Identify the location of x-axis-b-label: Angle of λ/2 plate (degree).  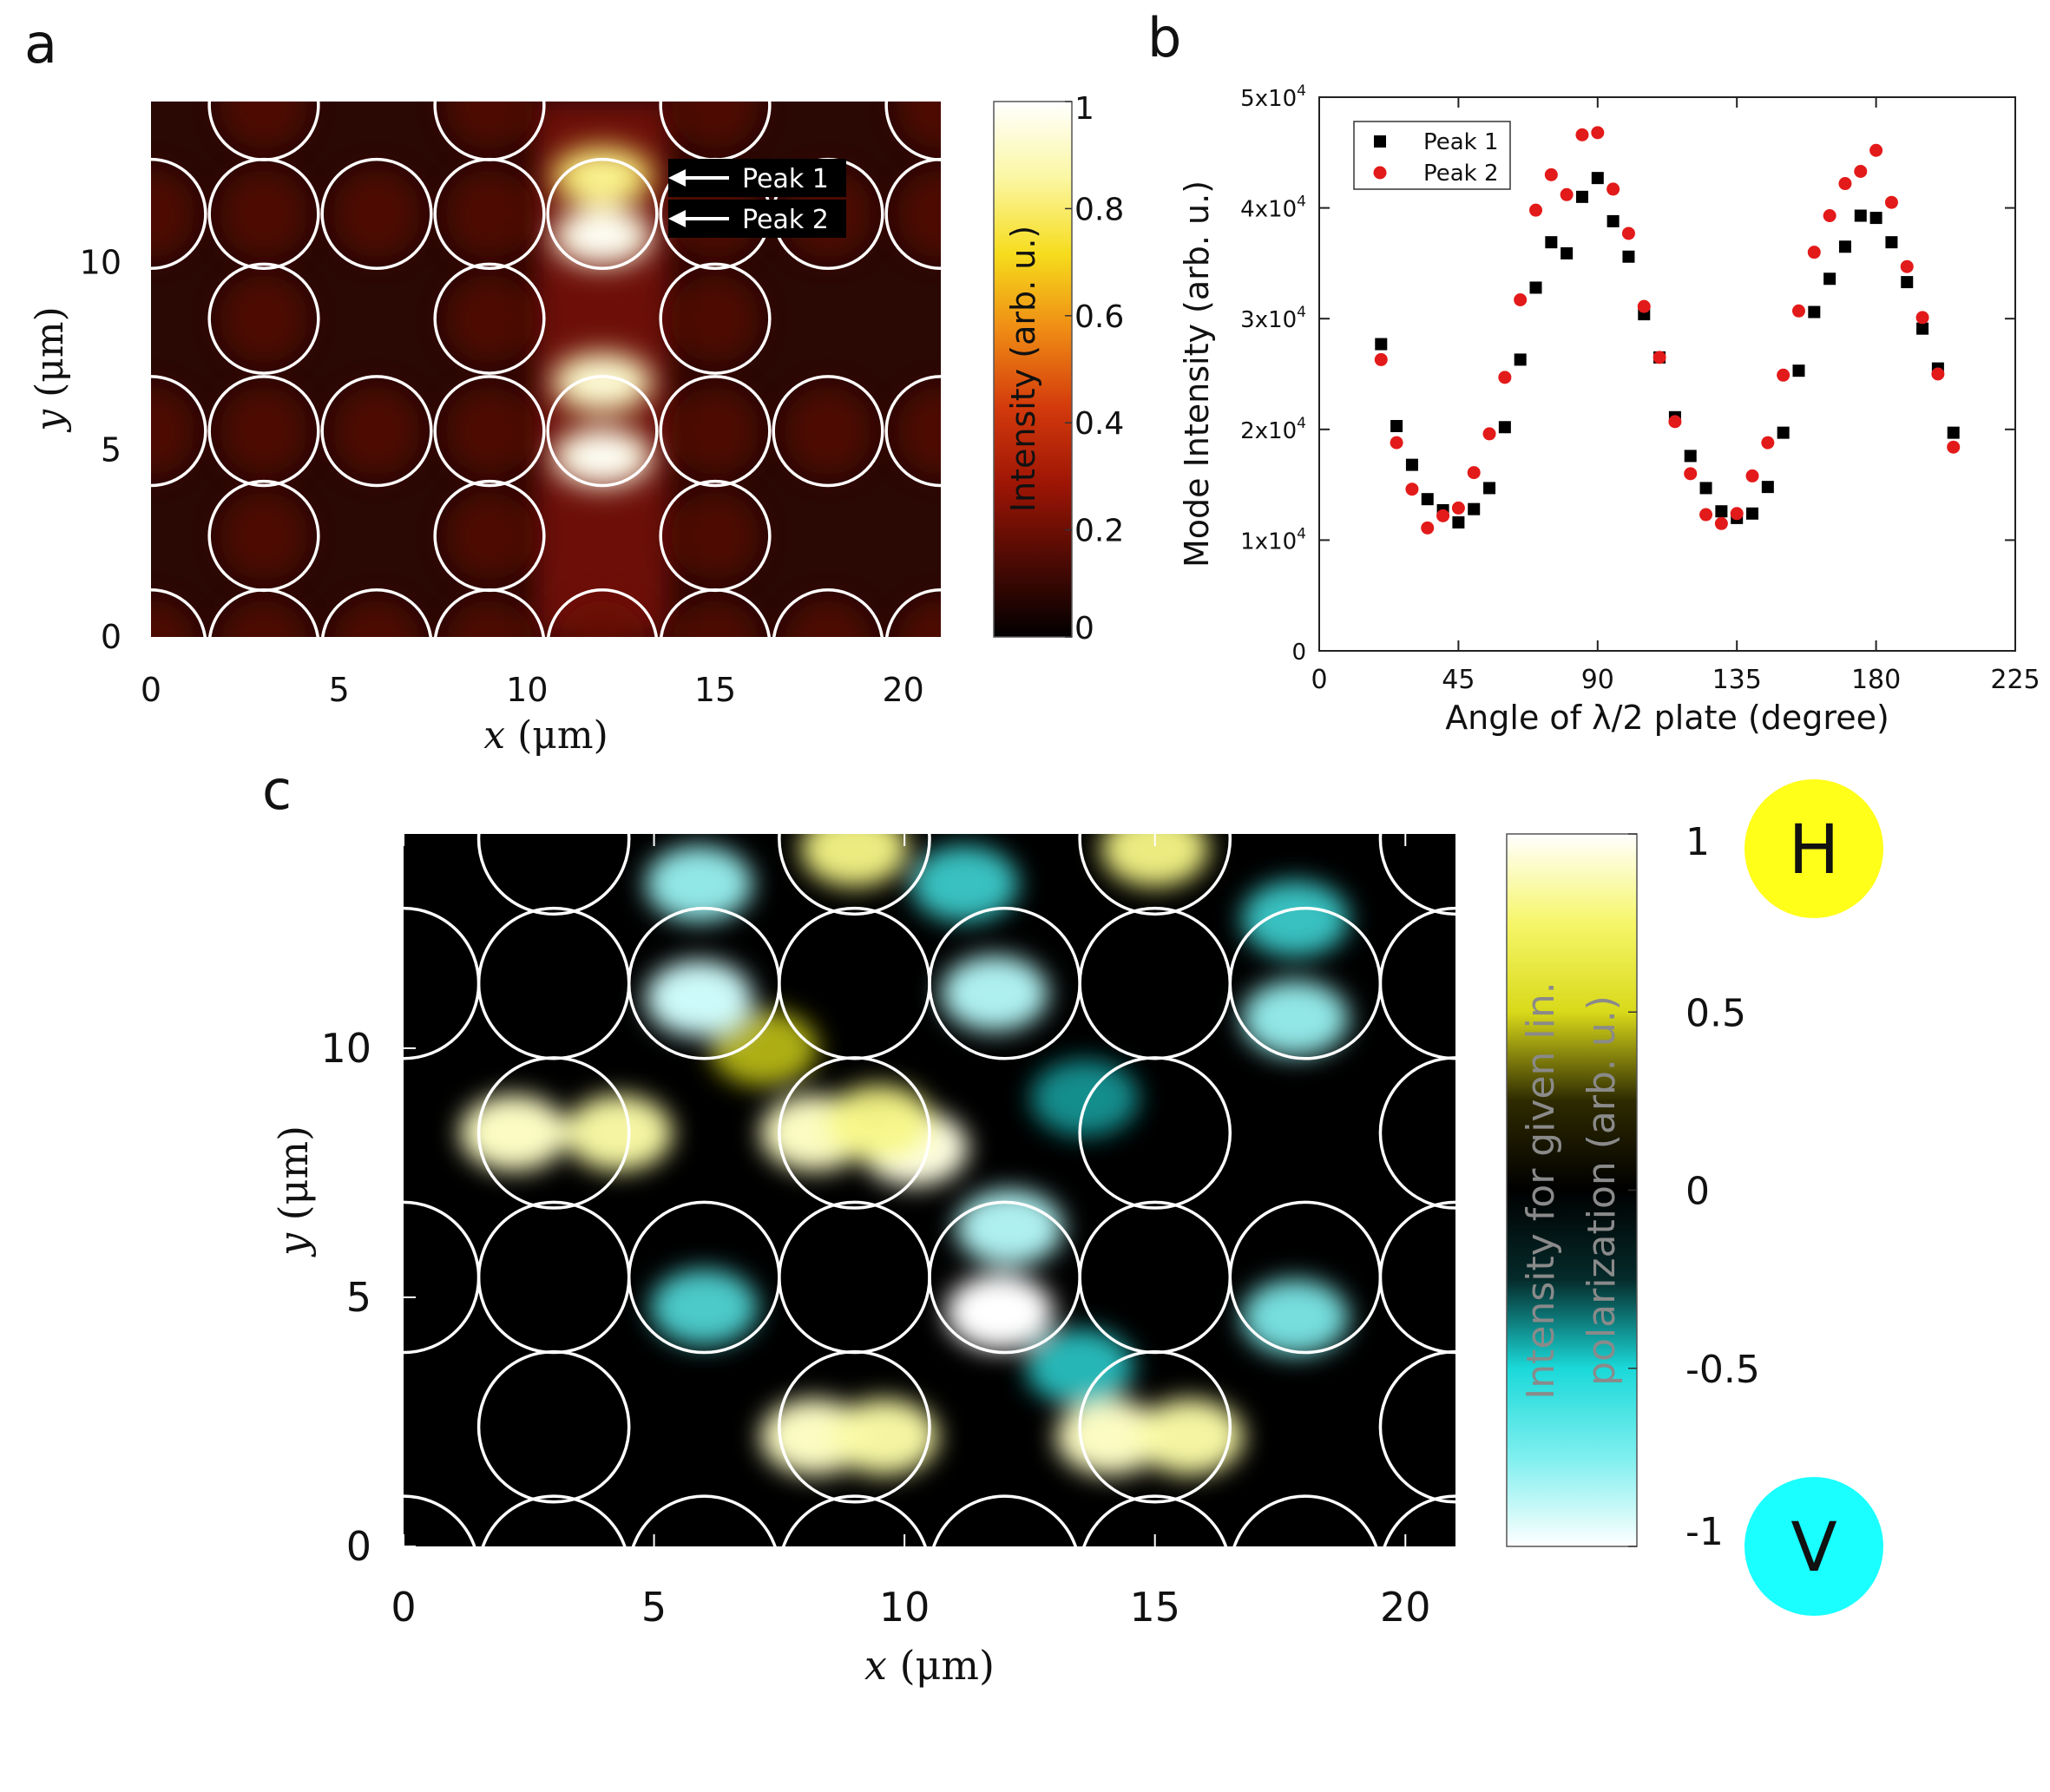
(1667, 718).